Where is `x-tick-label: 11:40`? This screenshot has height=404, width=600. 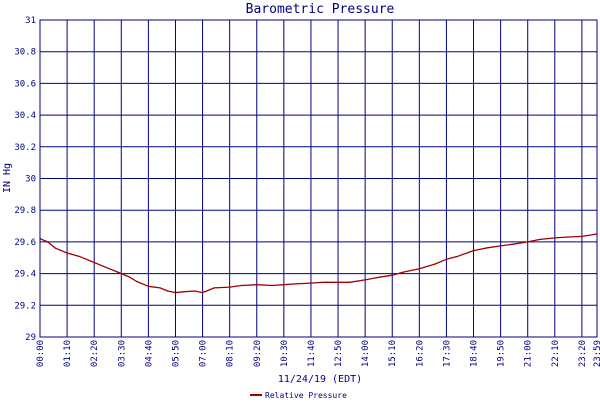 x-tick-label: 11:40 is located at coordinates (312, 353).